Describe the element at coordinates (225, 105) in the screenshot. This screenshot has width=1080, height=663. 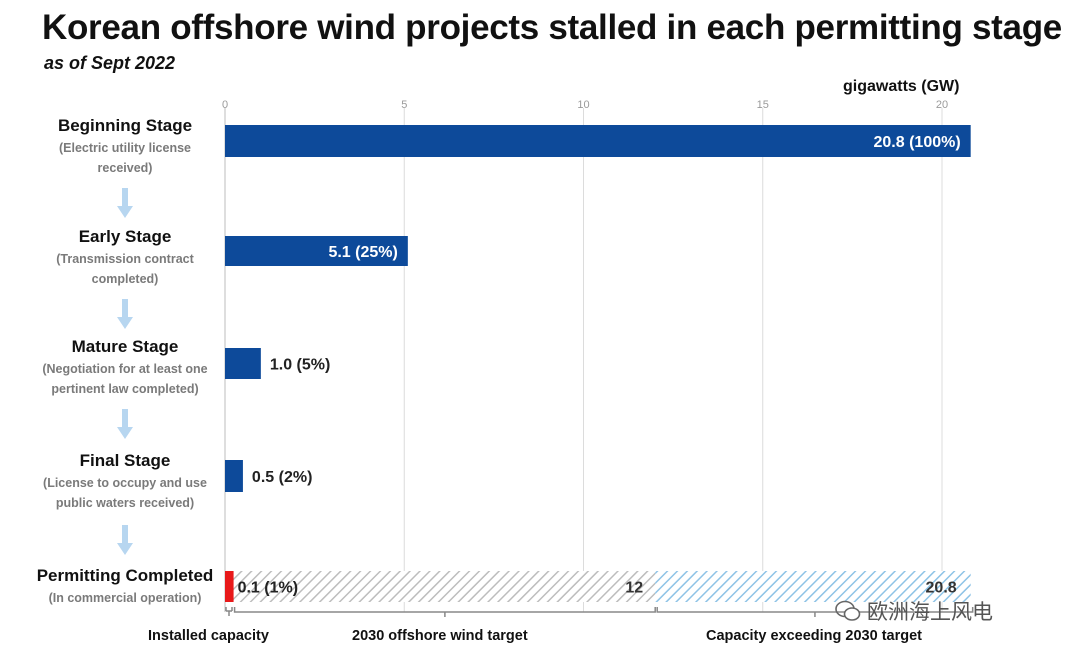
I see `x-tick-label: 0` at that location.